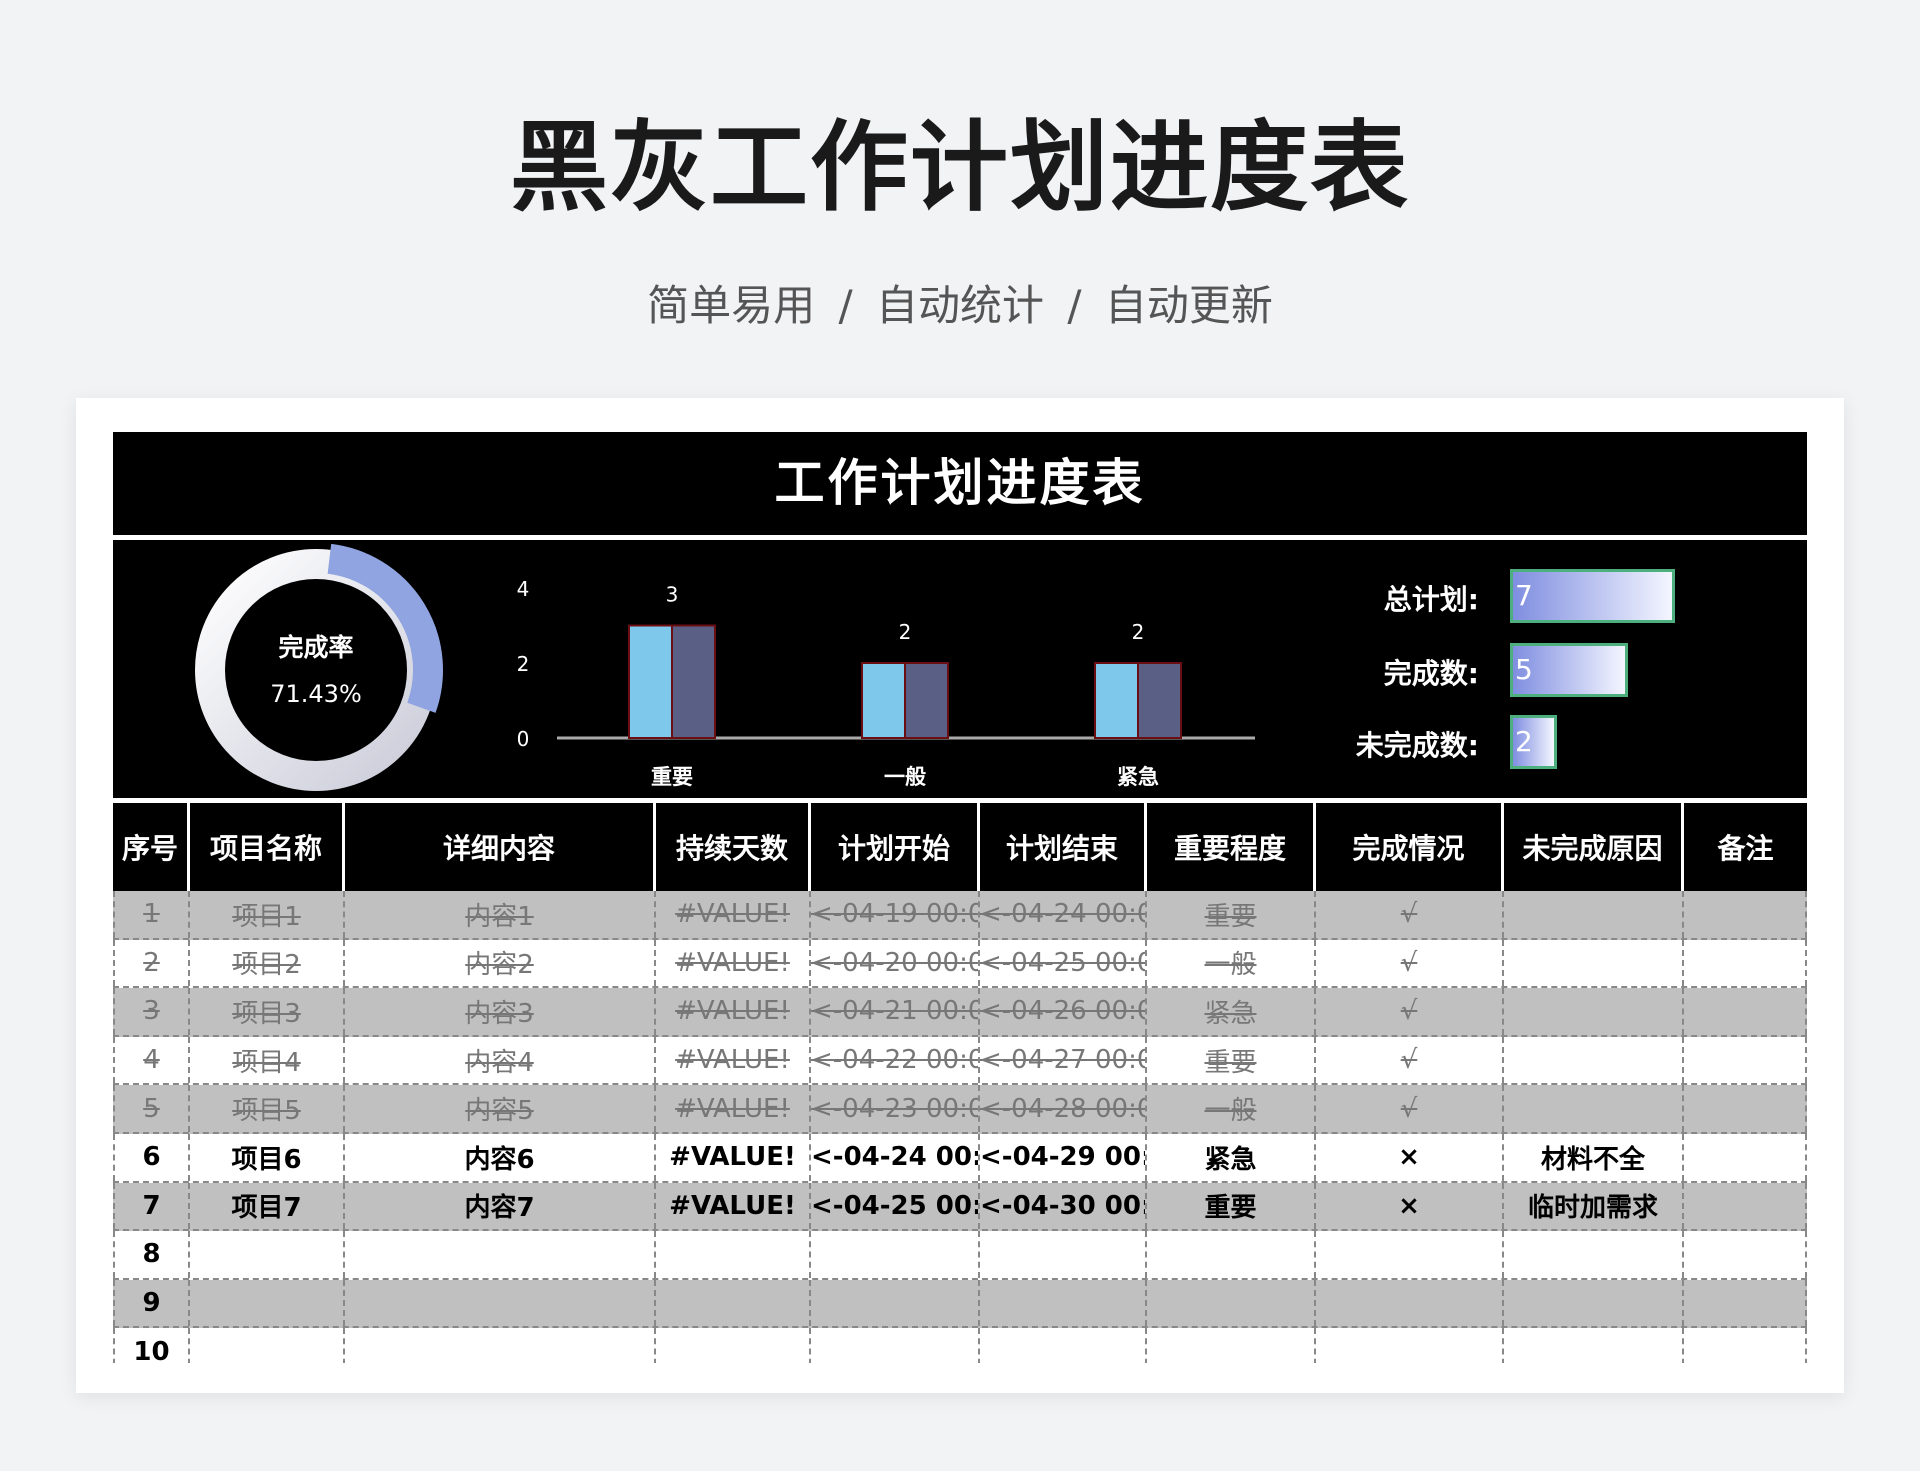 This screenshot has width=1920, height=1471. What do you see at coordinates (895, 963) in the screenshot?
I see `table-cell: <-04-20 00:0` at bounding box center [895, 963].